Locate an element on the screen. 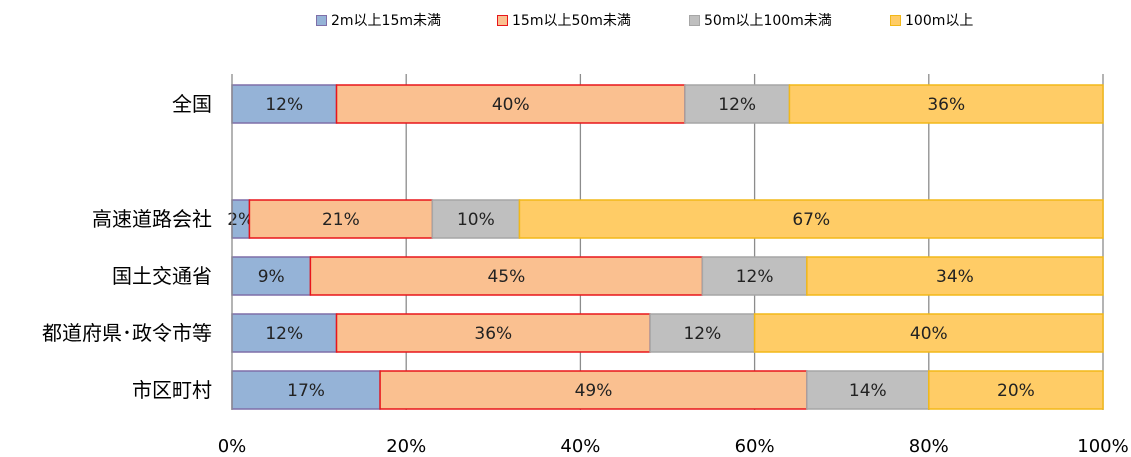 The image size is (1131, 457). x-tick-label: 40% is located at coordinates (580, 446).